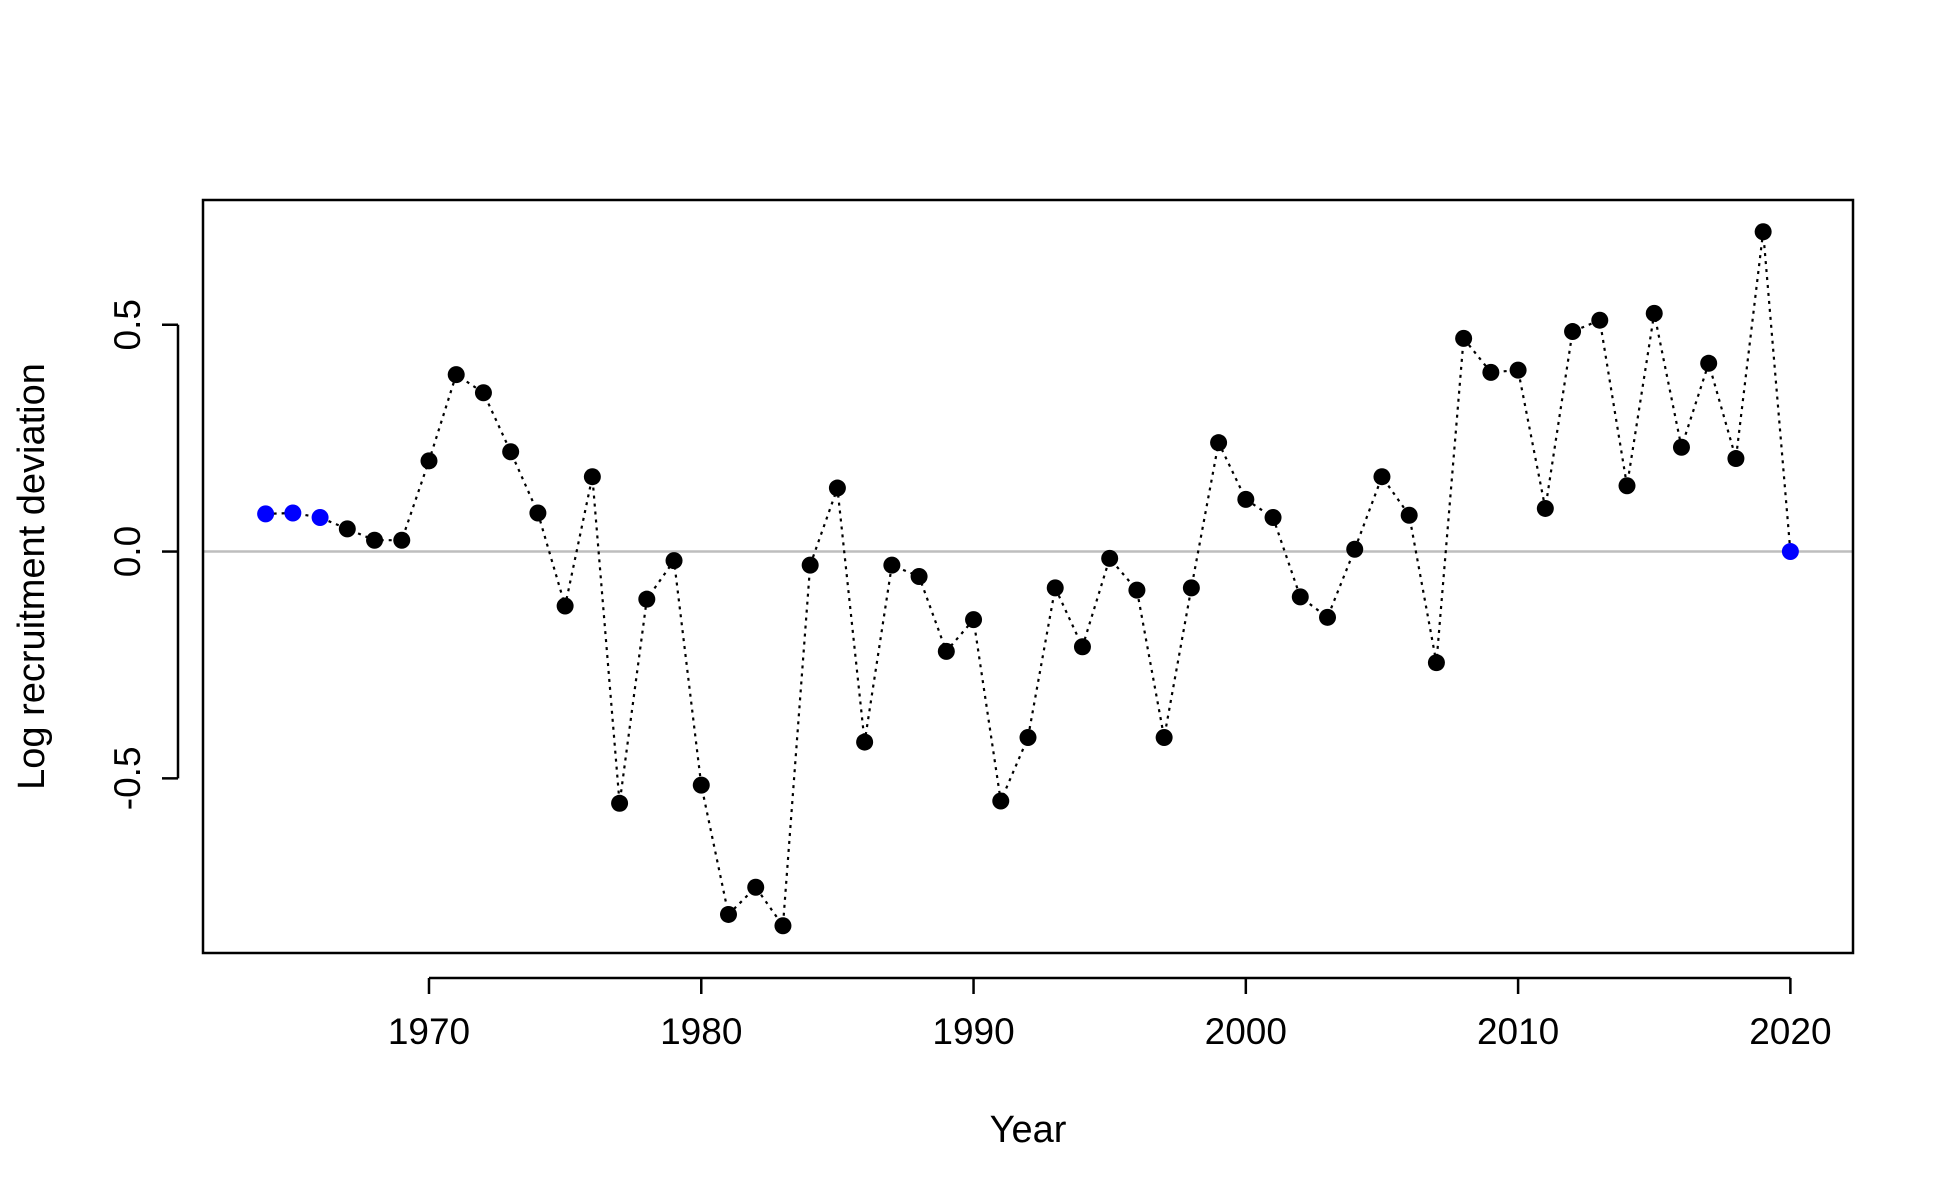 Image resolution: width=1950 pixels, height=1200 pixels. Describe the element at coordinates (1110, 558) in the screenshot. I see `data-point-1995` at that location.